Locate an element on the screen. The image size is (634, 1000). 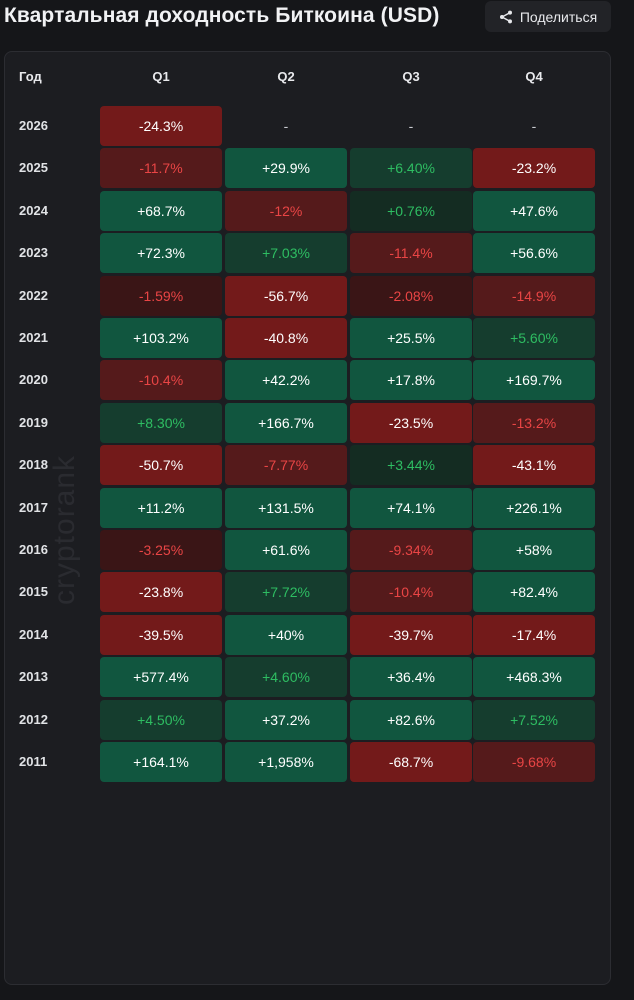
return-cell-q2: +61.6% is located at coordinates (286, 550).